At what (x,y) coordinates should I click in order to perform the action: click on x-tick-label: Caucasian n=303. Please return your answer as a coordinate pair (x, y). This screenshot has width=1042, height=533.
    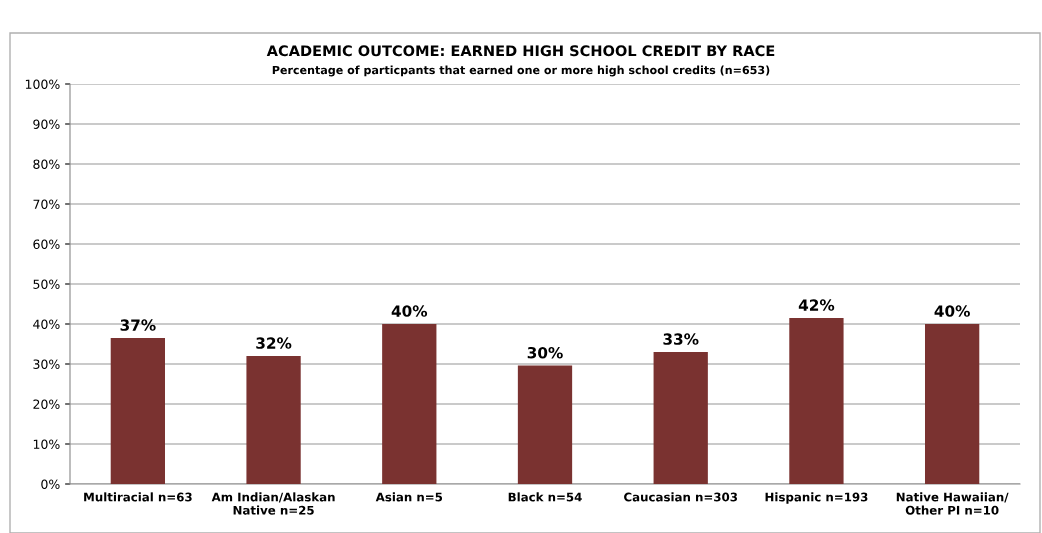
    Looking at the image, I should click on (681, 497).